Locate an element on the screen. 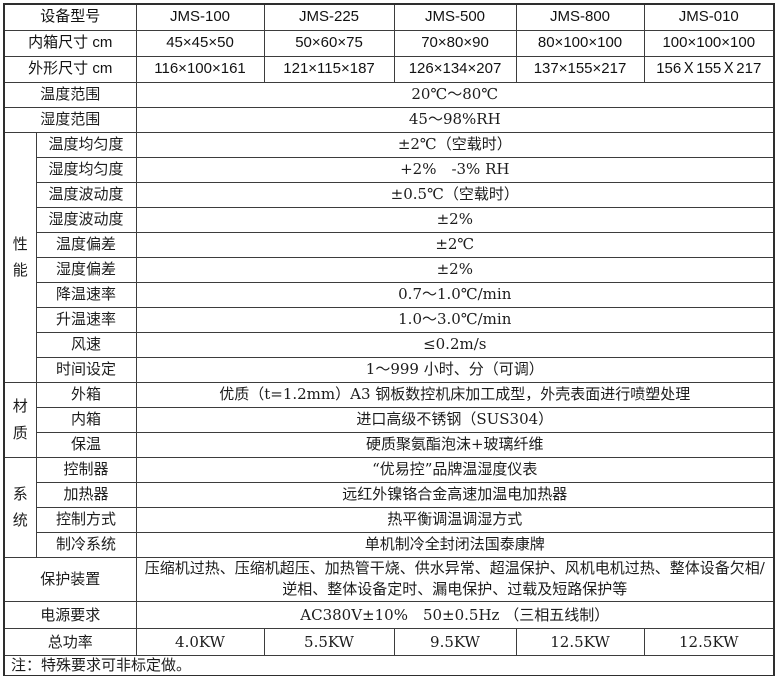 This screenshot has width=776, height=676. model-cell: JMS-500 is located at coordinates (455, 17).